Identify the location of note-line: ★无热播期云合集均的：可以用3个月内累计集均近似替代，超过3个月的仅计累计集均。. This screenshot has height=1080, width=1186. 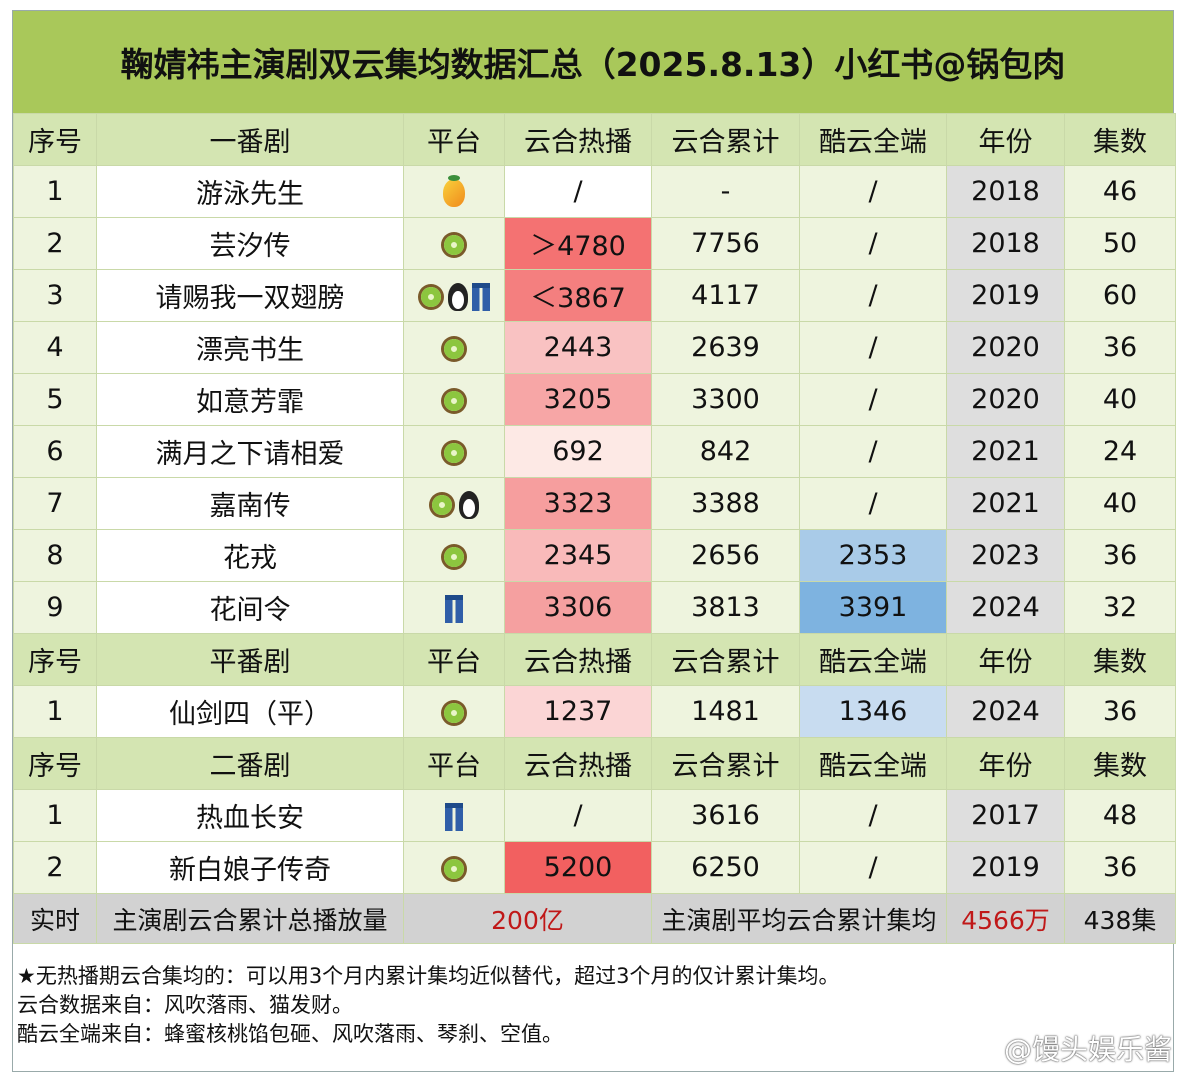
(428, 976).